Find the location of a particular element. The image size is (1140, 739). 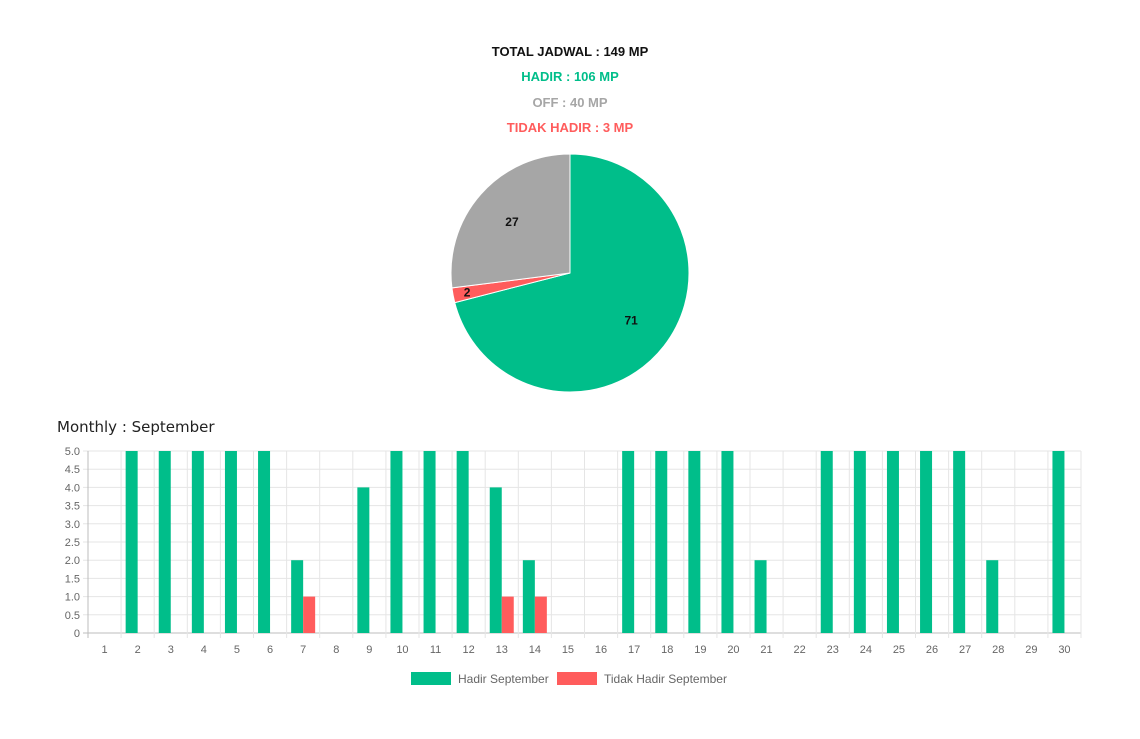

pie-slice-label-2: 27 is located at coordinates (512, 222).